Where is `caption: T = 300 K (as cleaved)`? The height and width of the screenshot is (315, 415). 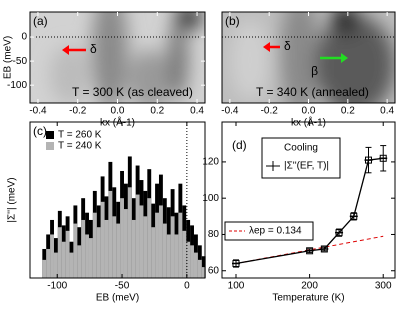 caption: T = 300 K (as cleaved) is located at coordinates (132, 92).